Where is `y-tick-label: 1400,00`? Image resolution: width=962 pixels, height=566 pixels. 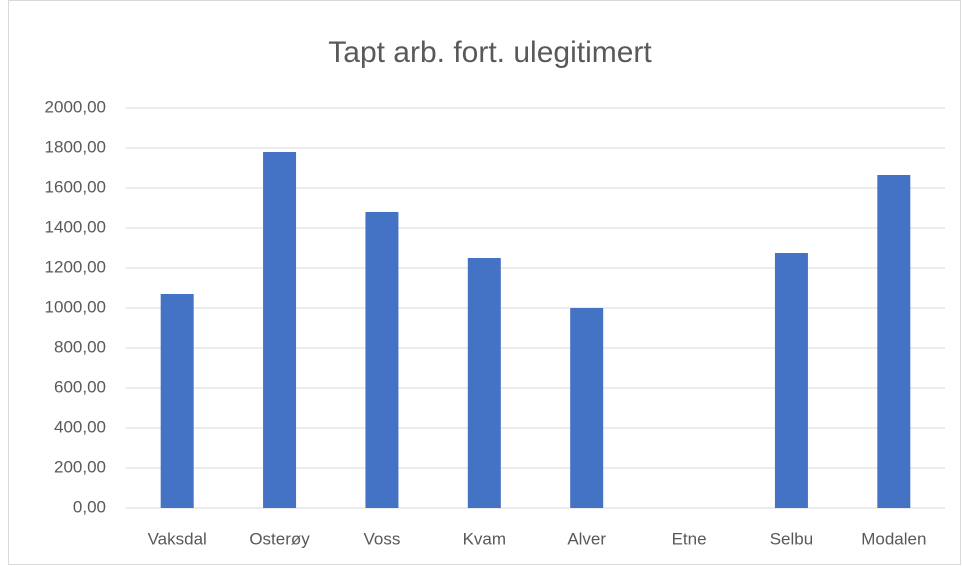
y-tick-label: 1400,00 is located at coordinates (75, 226).